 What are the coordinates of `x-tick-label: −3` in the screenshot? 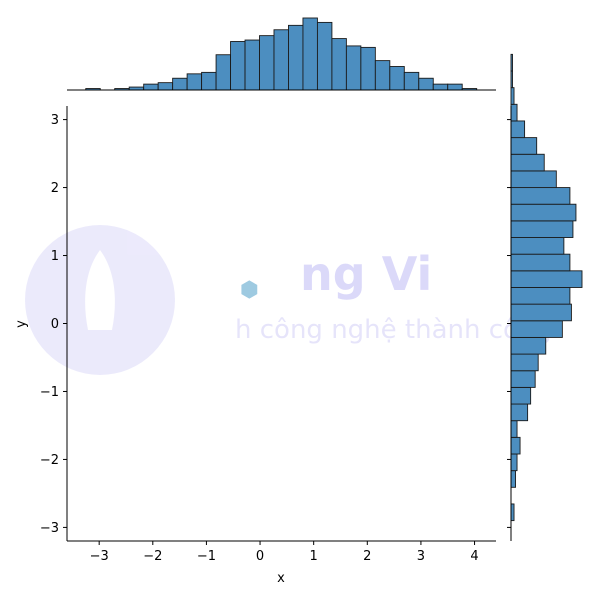 It's located at (99, 556).